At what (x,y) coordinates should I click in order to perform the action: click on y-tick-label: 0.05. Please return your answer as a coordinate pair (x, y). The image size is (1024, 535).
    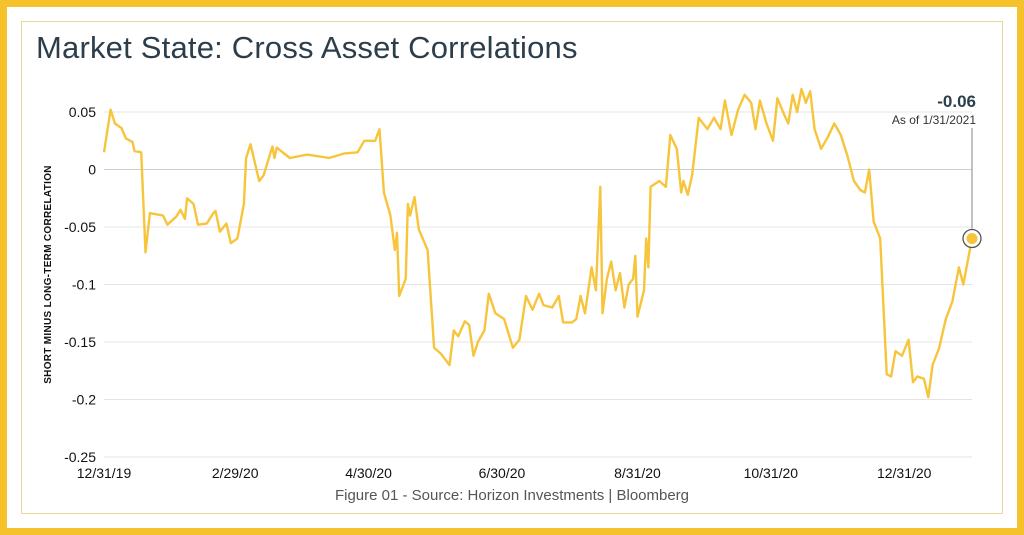
    Looking at the image, I should click on (82, 112).